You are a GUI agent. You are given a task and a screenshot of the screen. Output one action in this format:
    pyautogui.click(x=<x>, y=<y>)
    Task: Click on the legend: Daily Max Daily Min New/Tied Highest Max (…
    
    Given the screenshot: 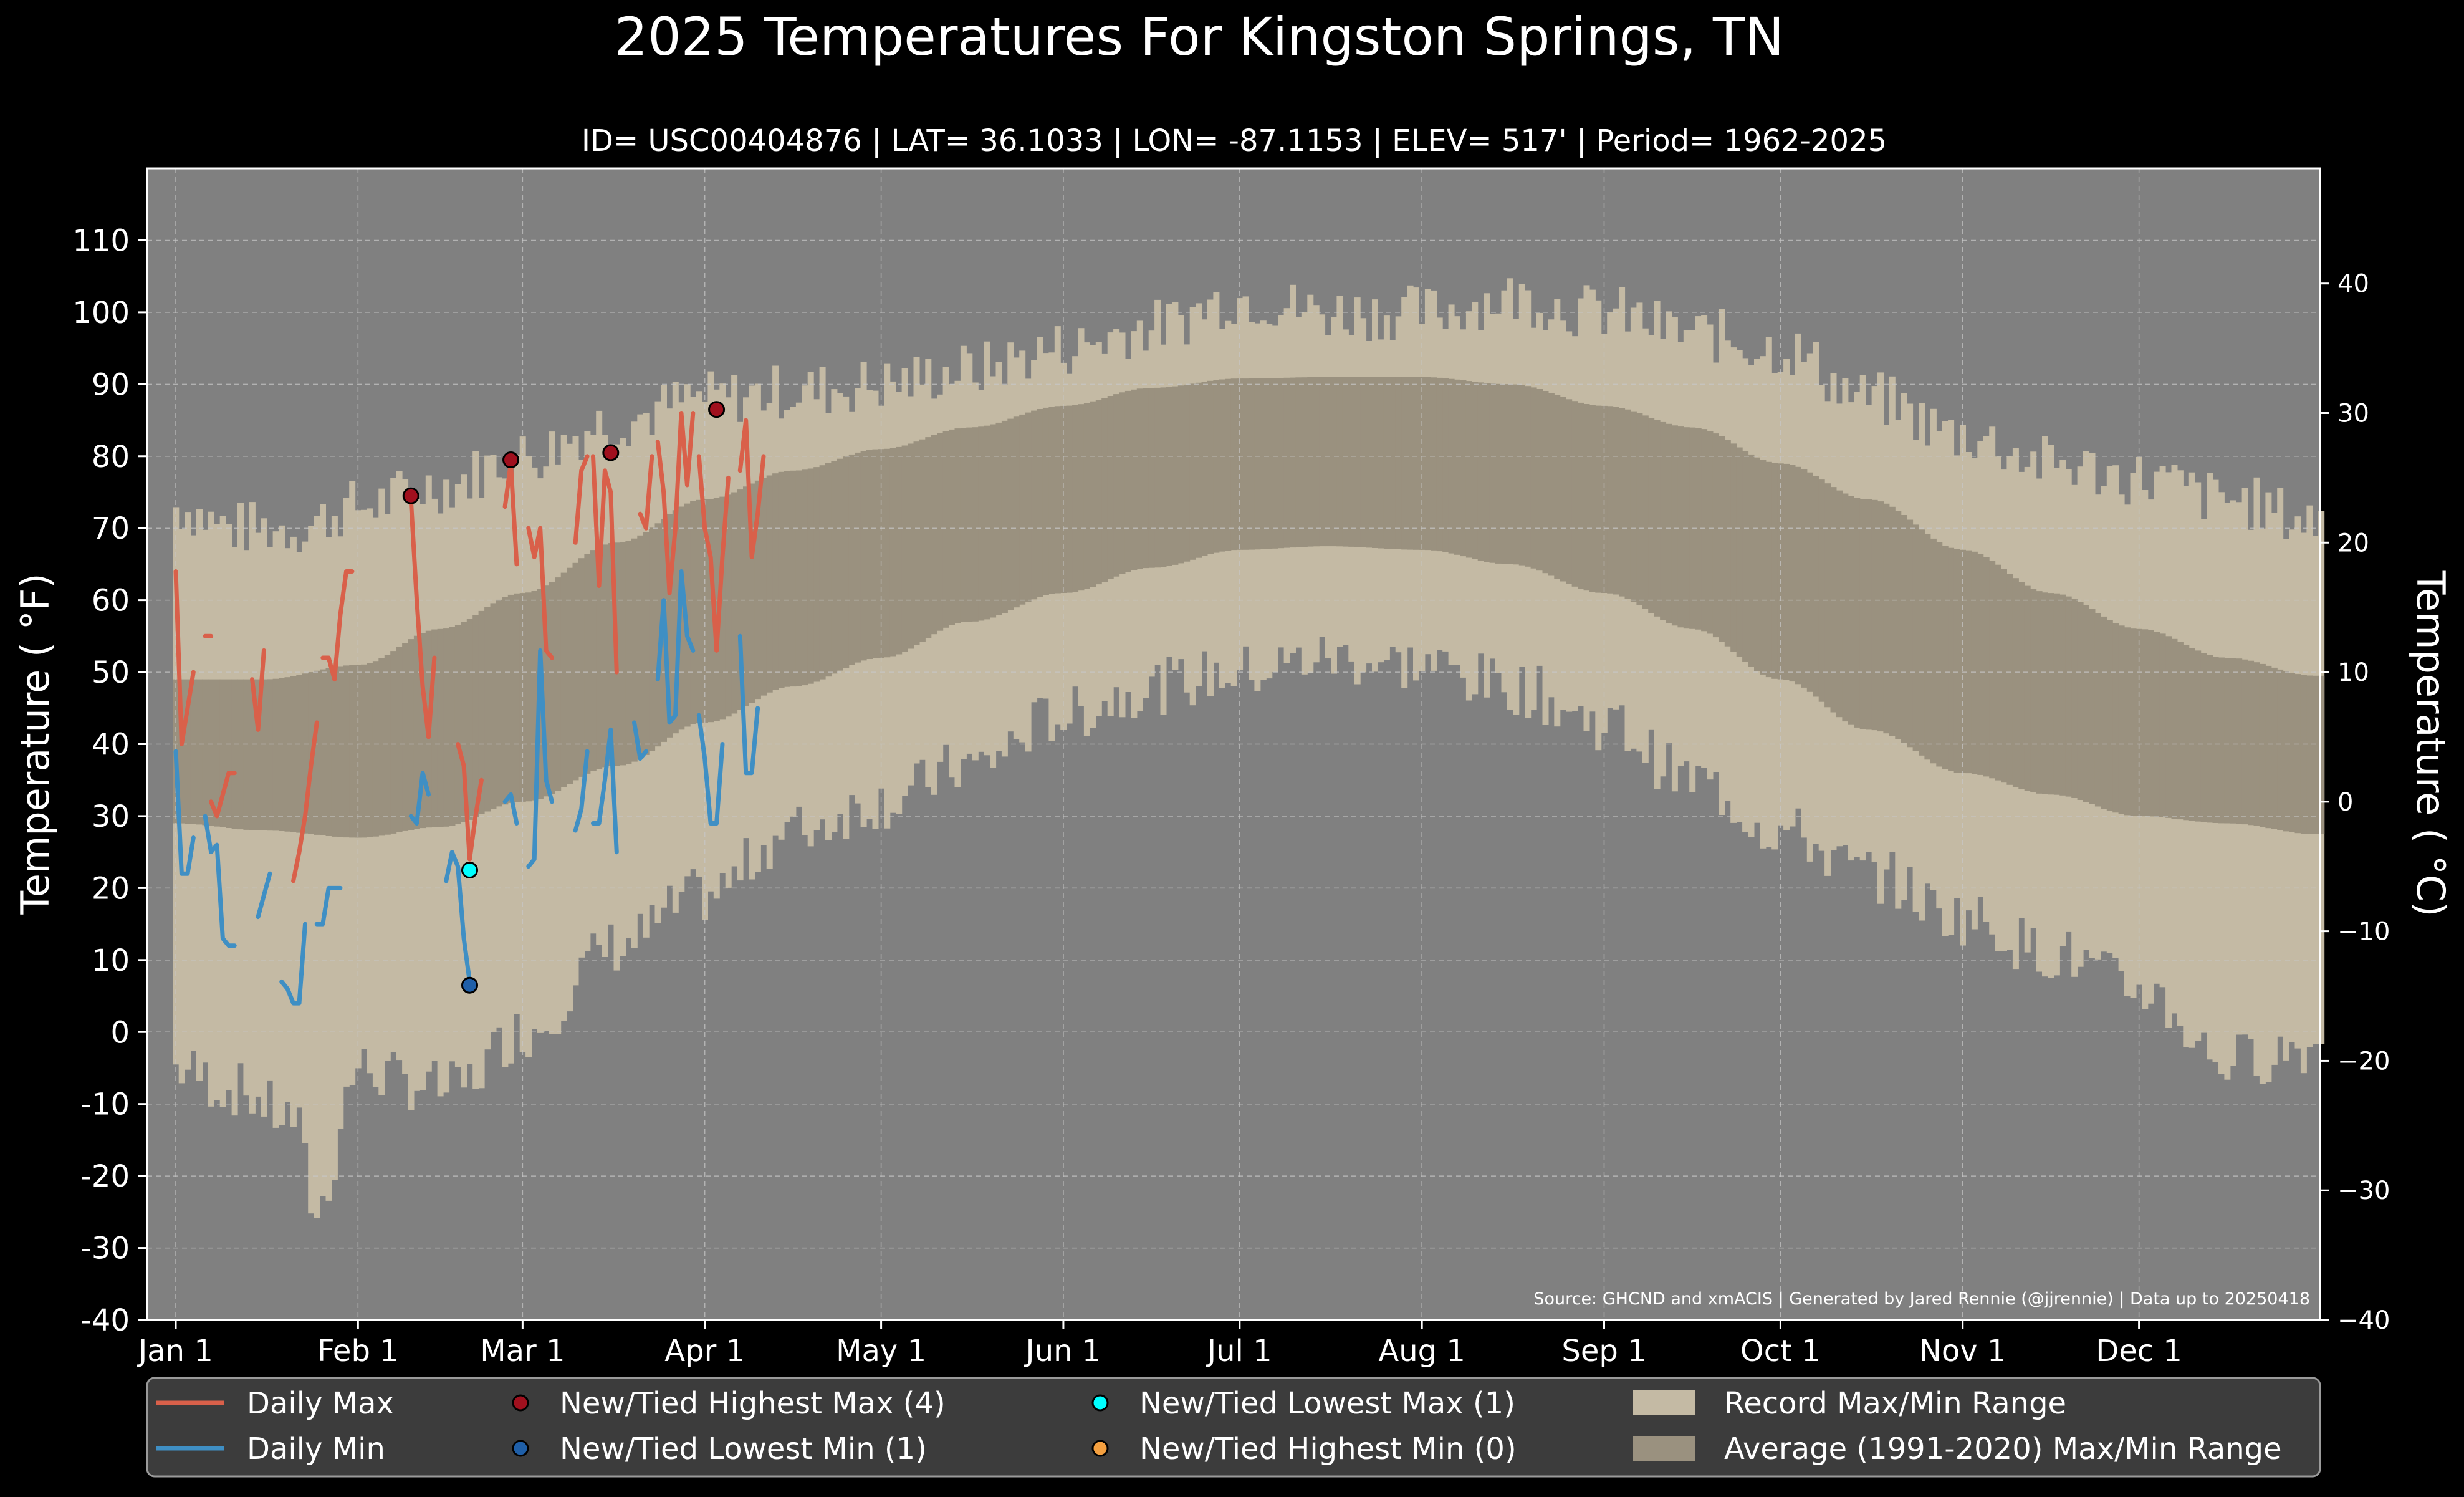 What is the action you would take?
    pyautogui.click(x=1233, y=1427)
    